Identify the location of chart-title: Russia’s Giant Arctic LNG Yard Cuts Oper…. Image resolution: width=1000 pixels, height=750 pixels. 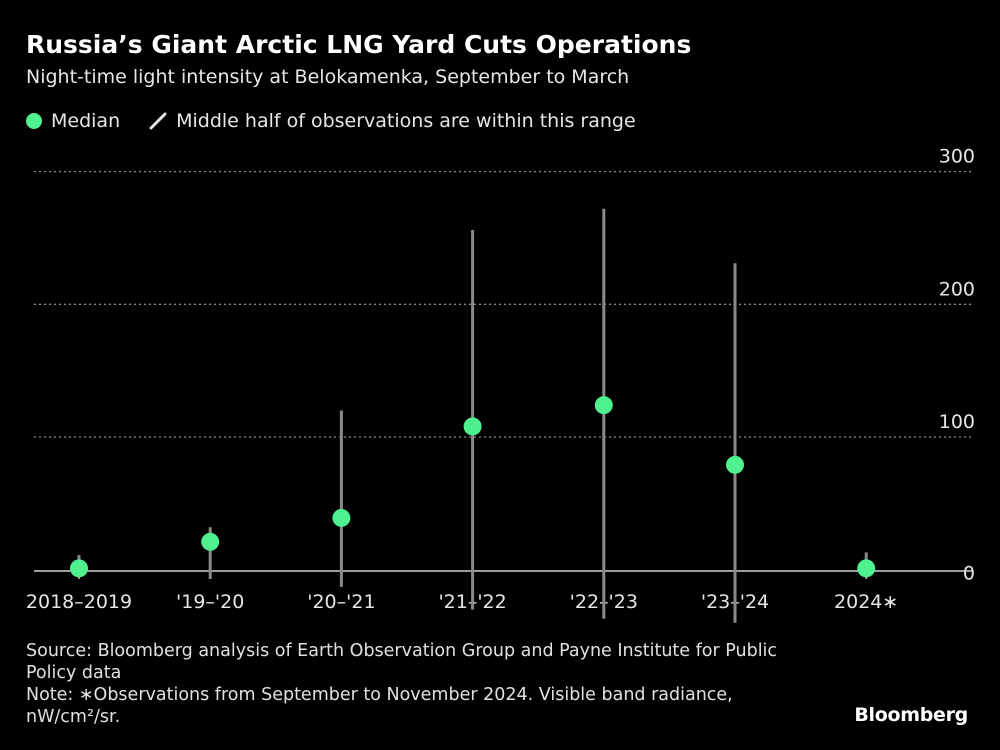
(359, 44).